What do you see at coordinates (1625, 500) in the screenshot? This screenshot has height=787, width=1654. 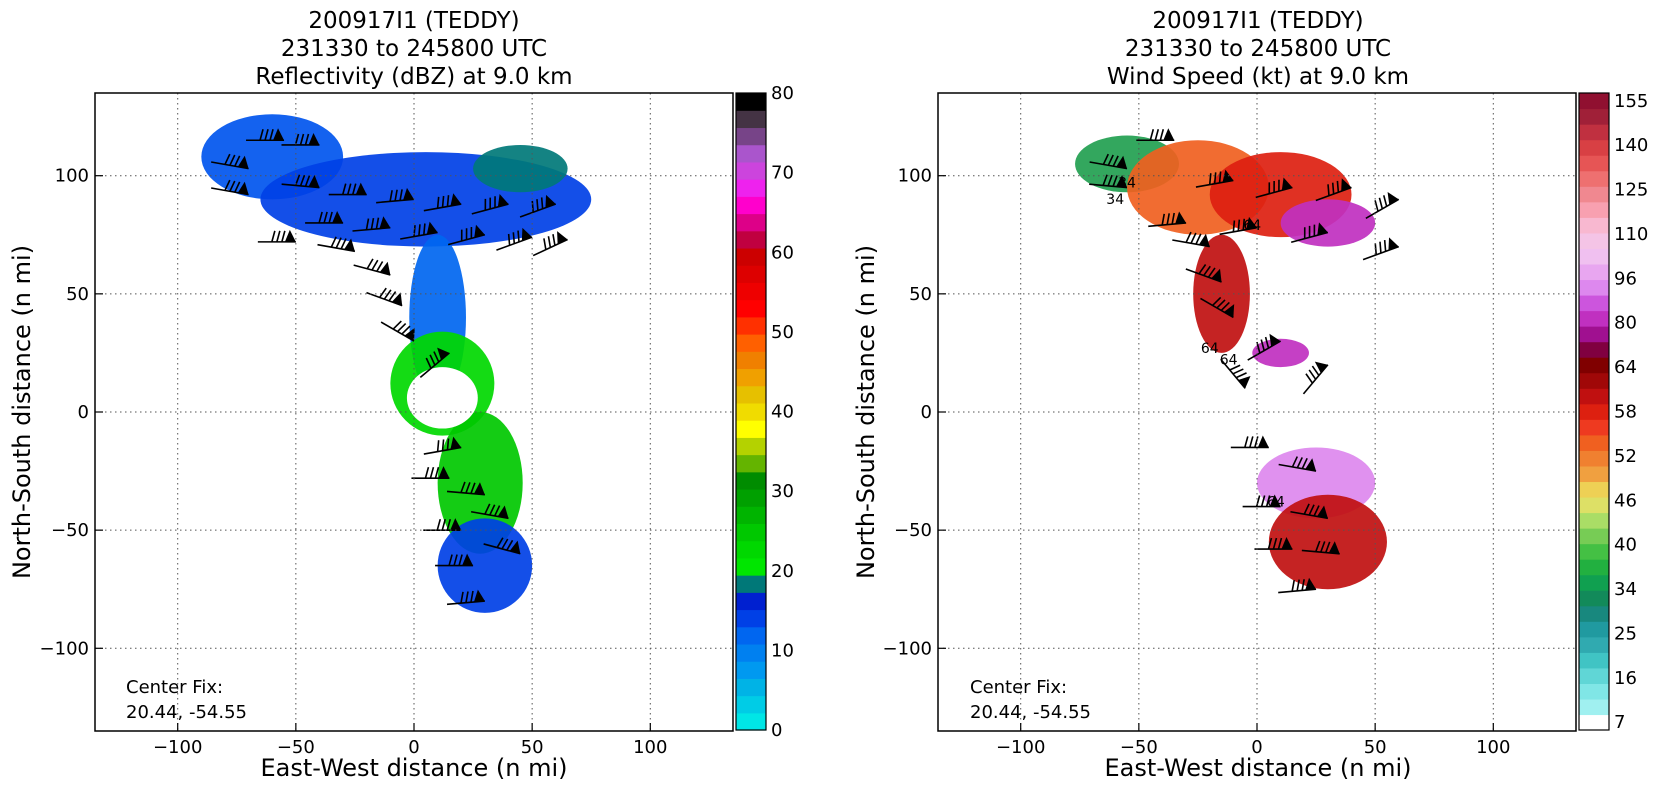 I see `wind-colorbar-tick-label: 46` at bounding box center [1625, 500].